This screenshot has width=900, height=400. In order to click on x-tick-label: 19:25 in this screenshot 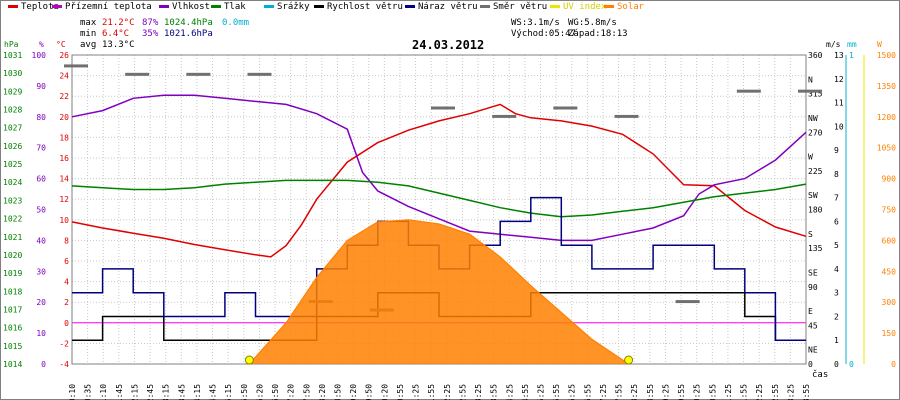, I will do `click(665, 392)`.